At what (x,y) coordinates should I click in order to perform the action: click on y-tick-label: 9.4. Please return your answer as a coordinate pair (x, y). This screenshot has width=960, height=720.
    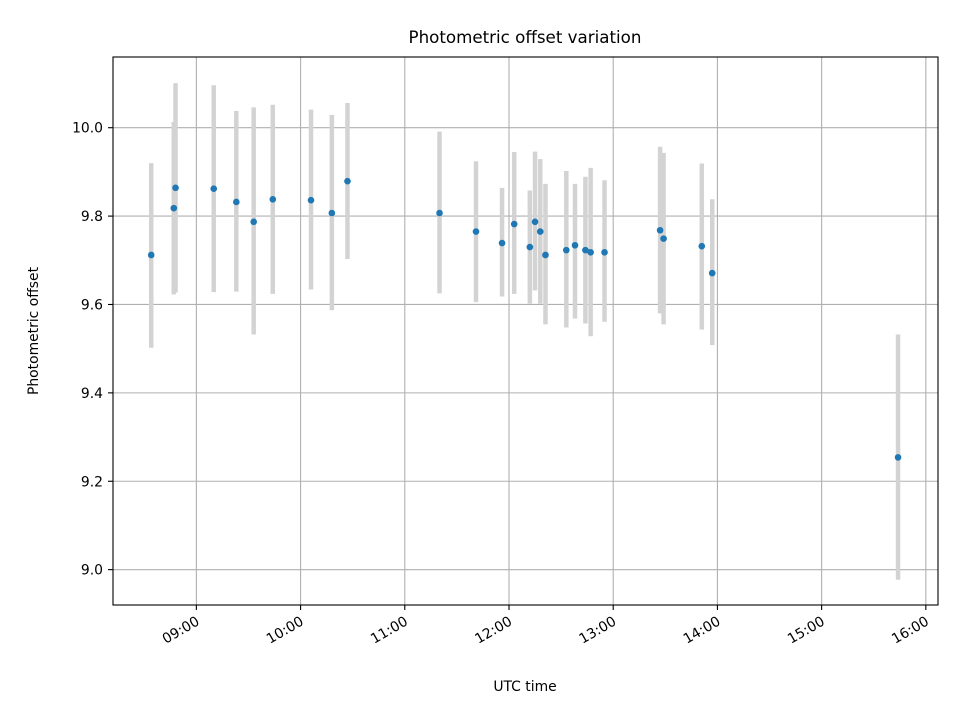
    Looking at the image, I should click on (92, 394).